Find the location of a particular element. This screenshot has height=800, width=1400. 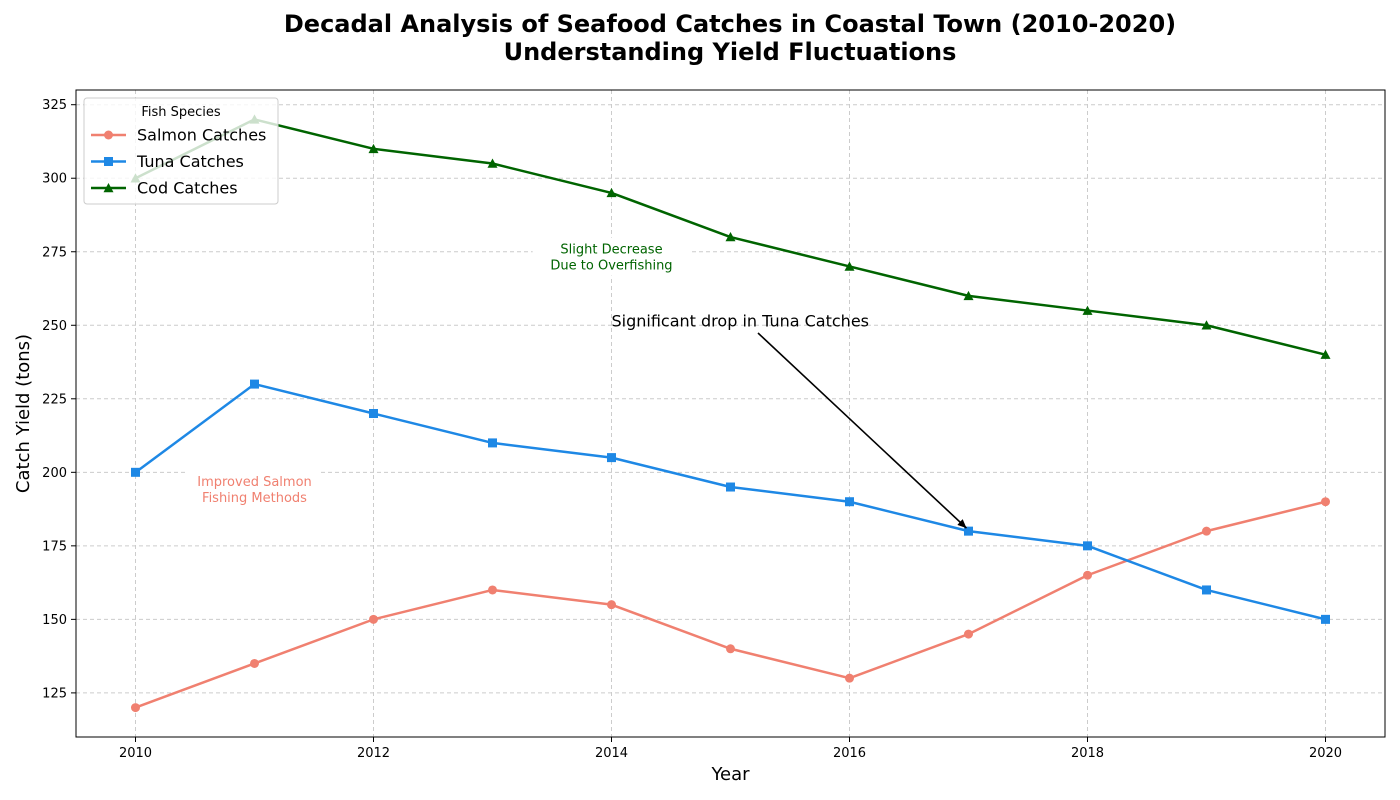

annotation-line: Slight Decrease is located at coordinates (611, 250).